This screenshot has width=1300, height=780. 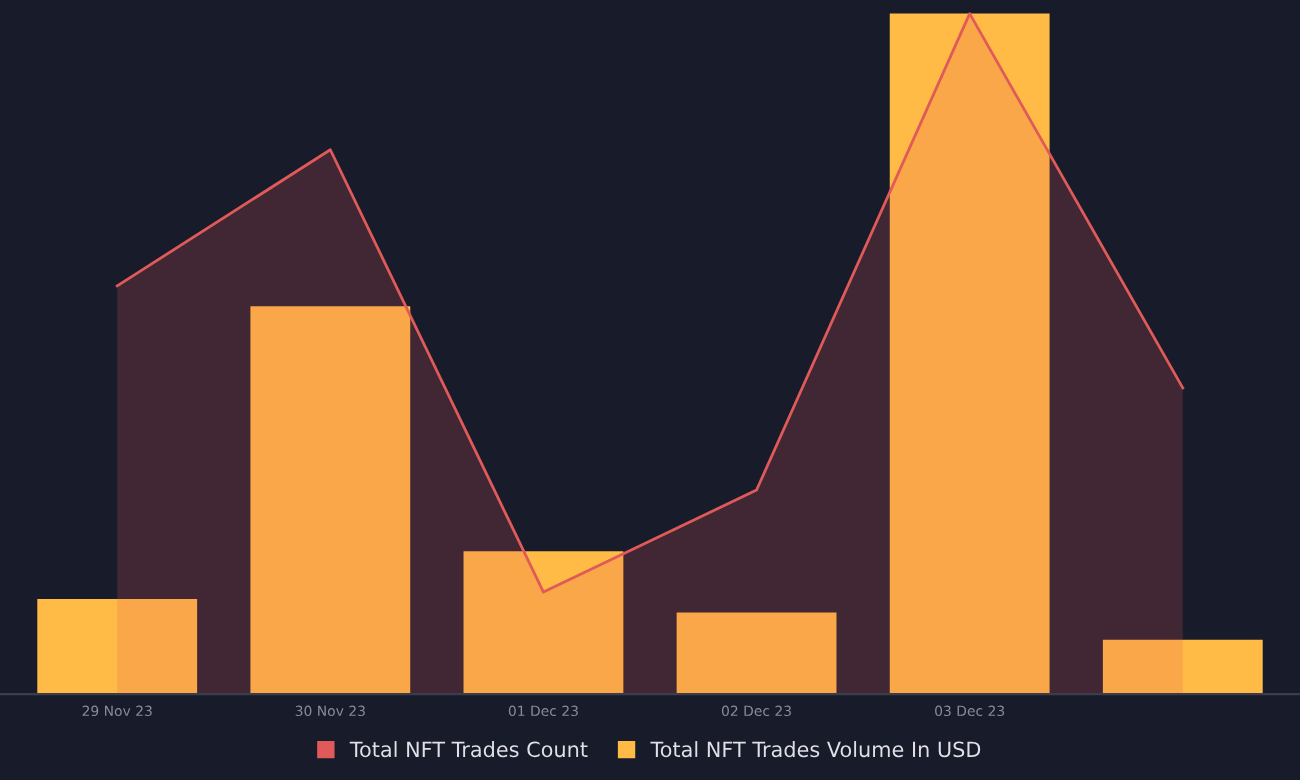 What do you see at coordinates (468, 749) in the screenshot?
I see `legend-label: Total NFT Trades Count` at bounding box center [468, 749].